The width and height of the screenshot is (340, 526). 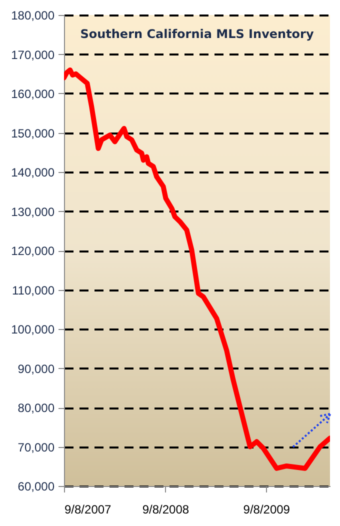 I want to click on y-tick-label: 170,000, so click(x=33, y=55).